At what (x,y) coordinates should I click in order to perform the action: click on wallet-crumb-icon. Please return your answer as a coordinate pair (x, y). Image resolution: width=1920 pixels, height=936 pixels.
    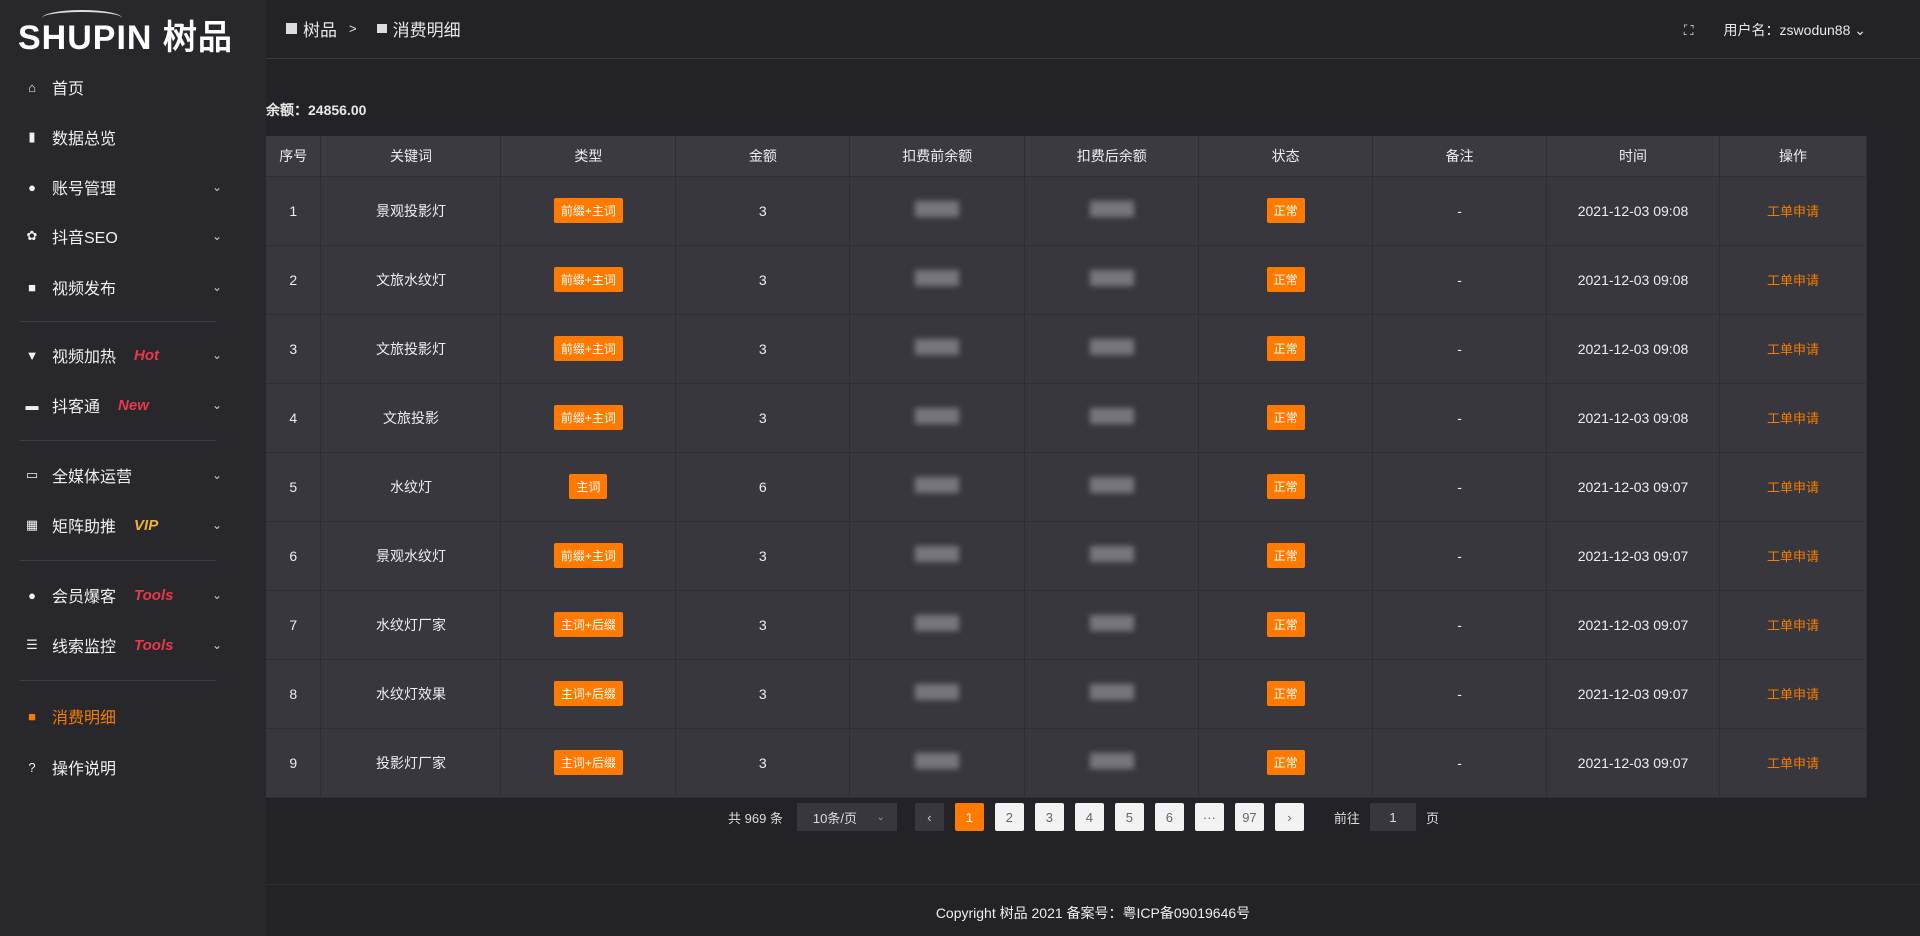
    Looking at the image, I should click on (381, 28).